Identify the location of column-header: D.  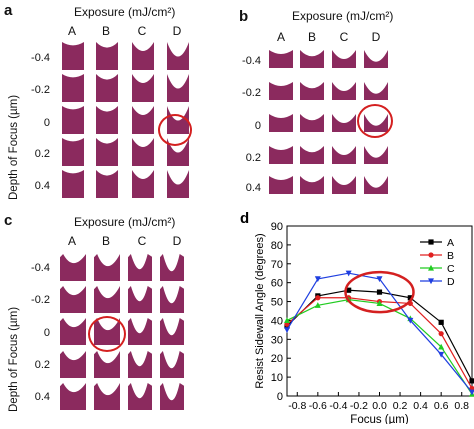
(376, 37).